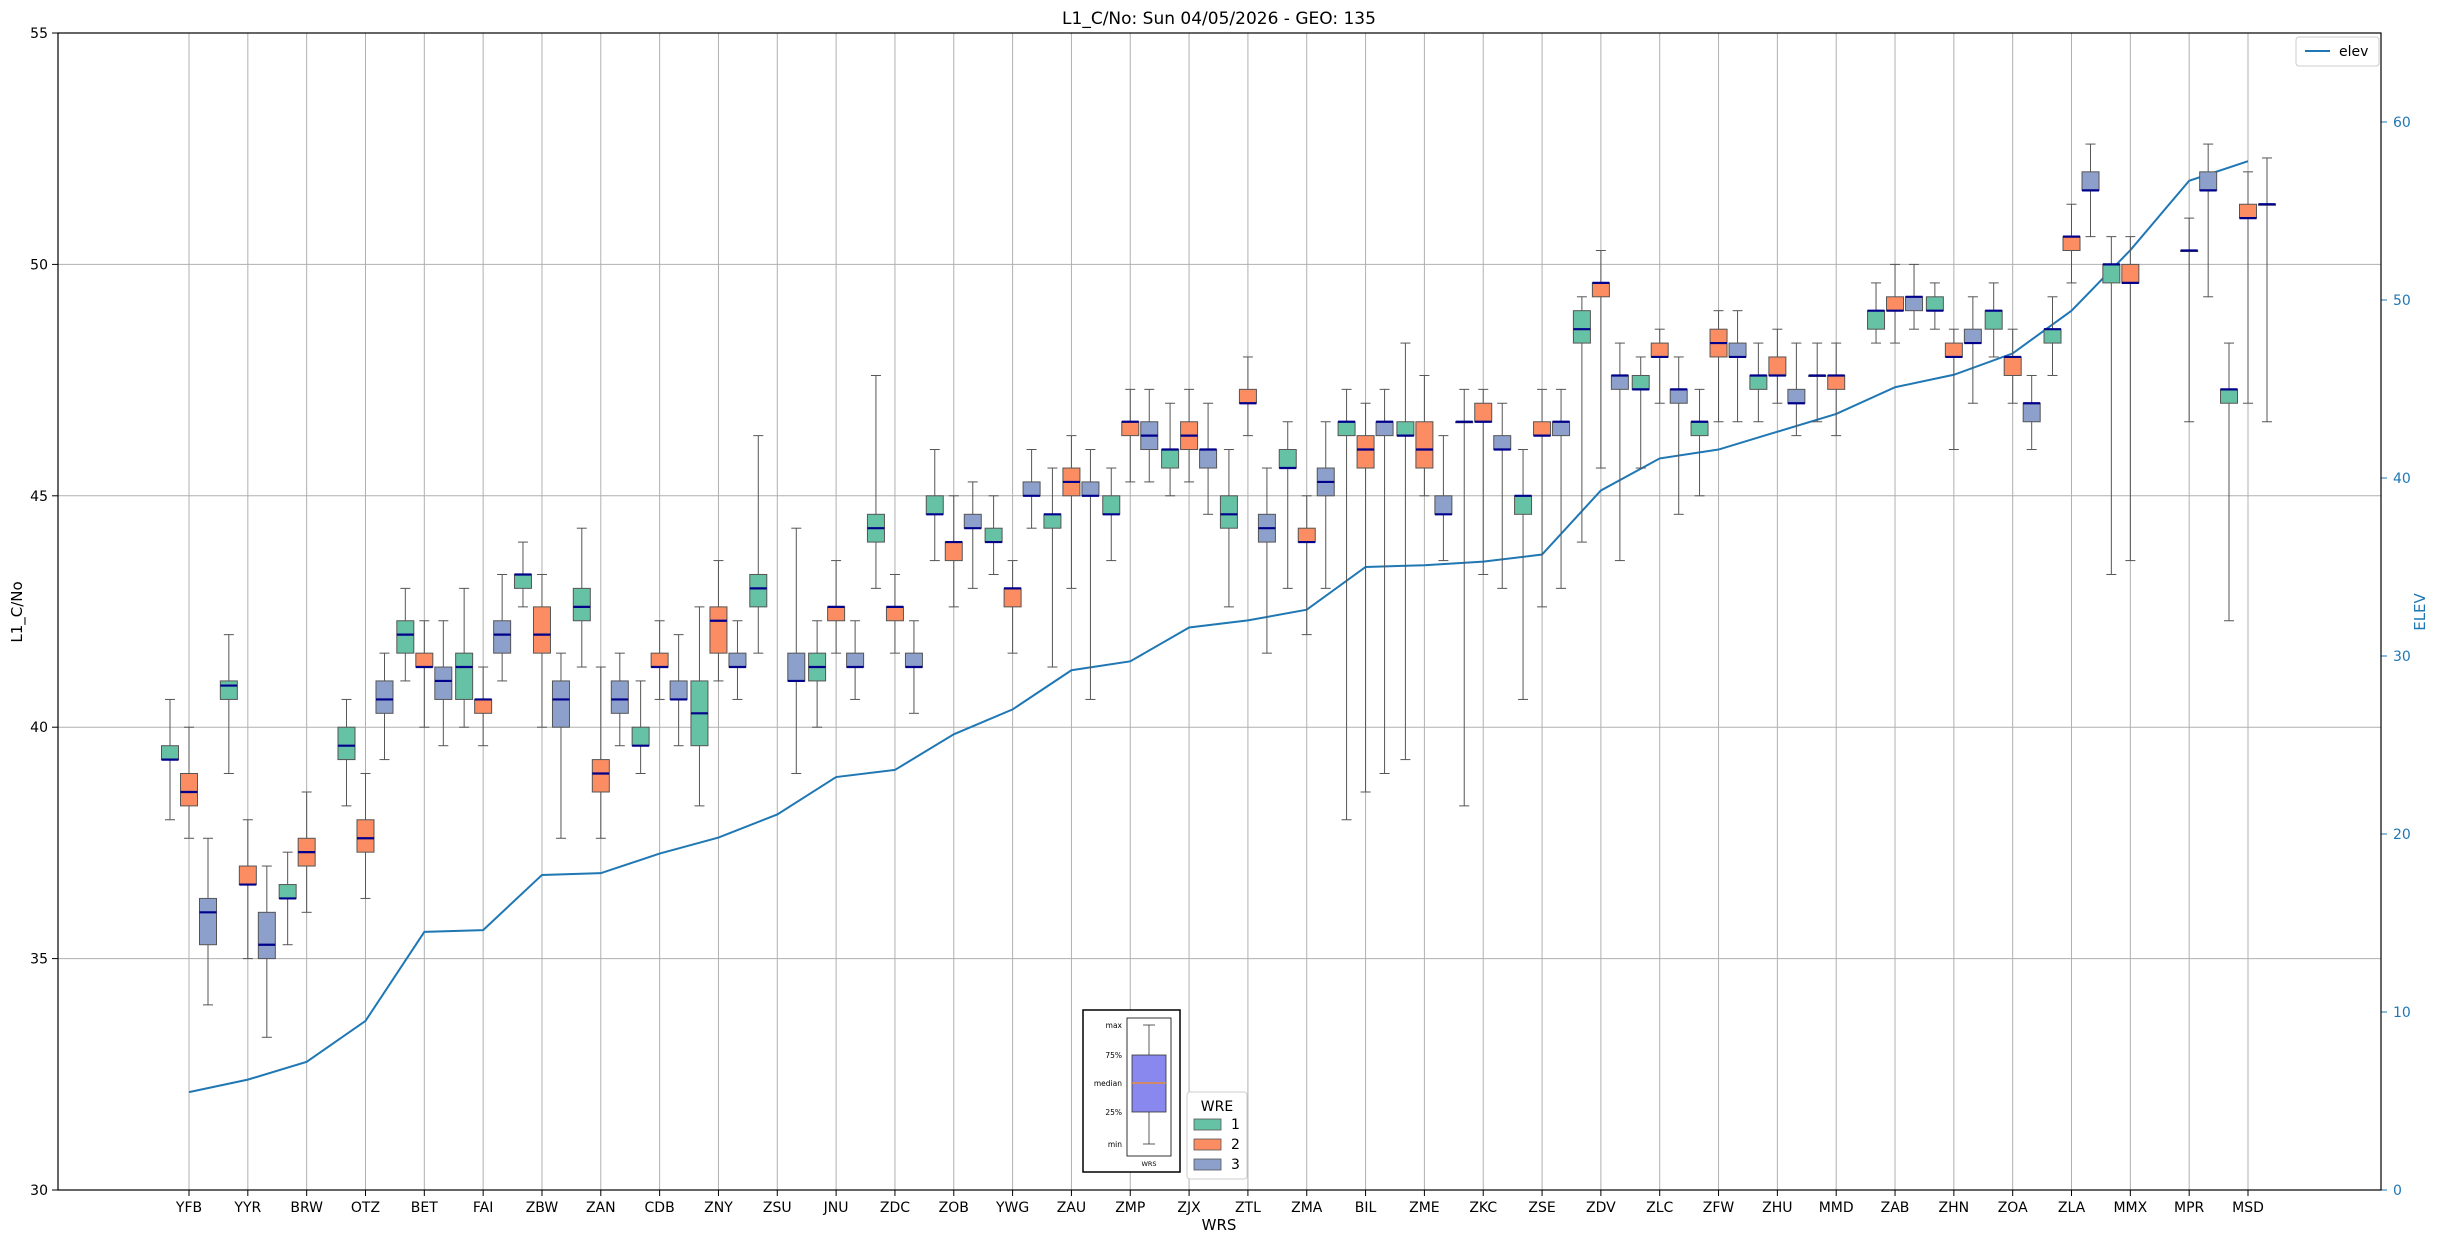 The height and width of the screenshot is (1240, 2438). What do you see at coordinates (2072, 1208) in the screenshot?
I see `x-tick-label: ZLA` at bounding box center [2072, 1208].